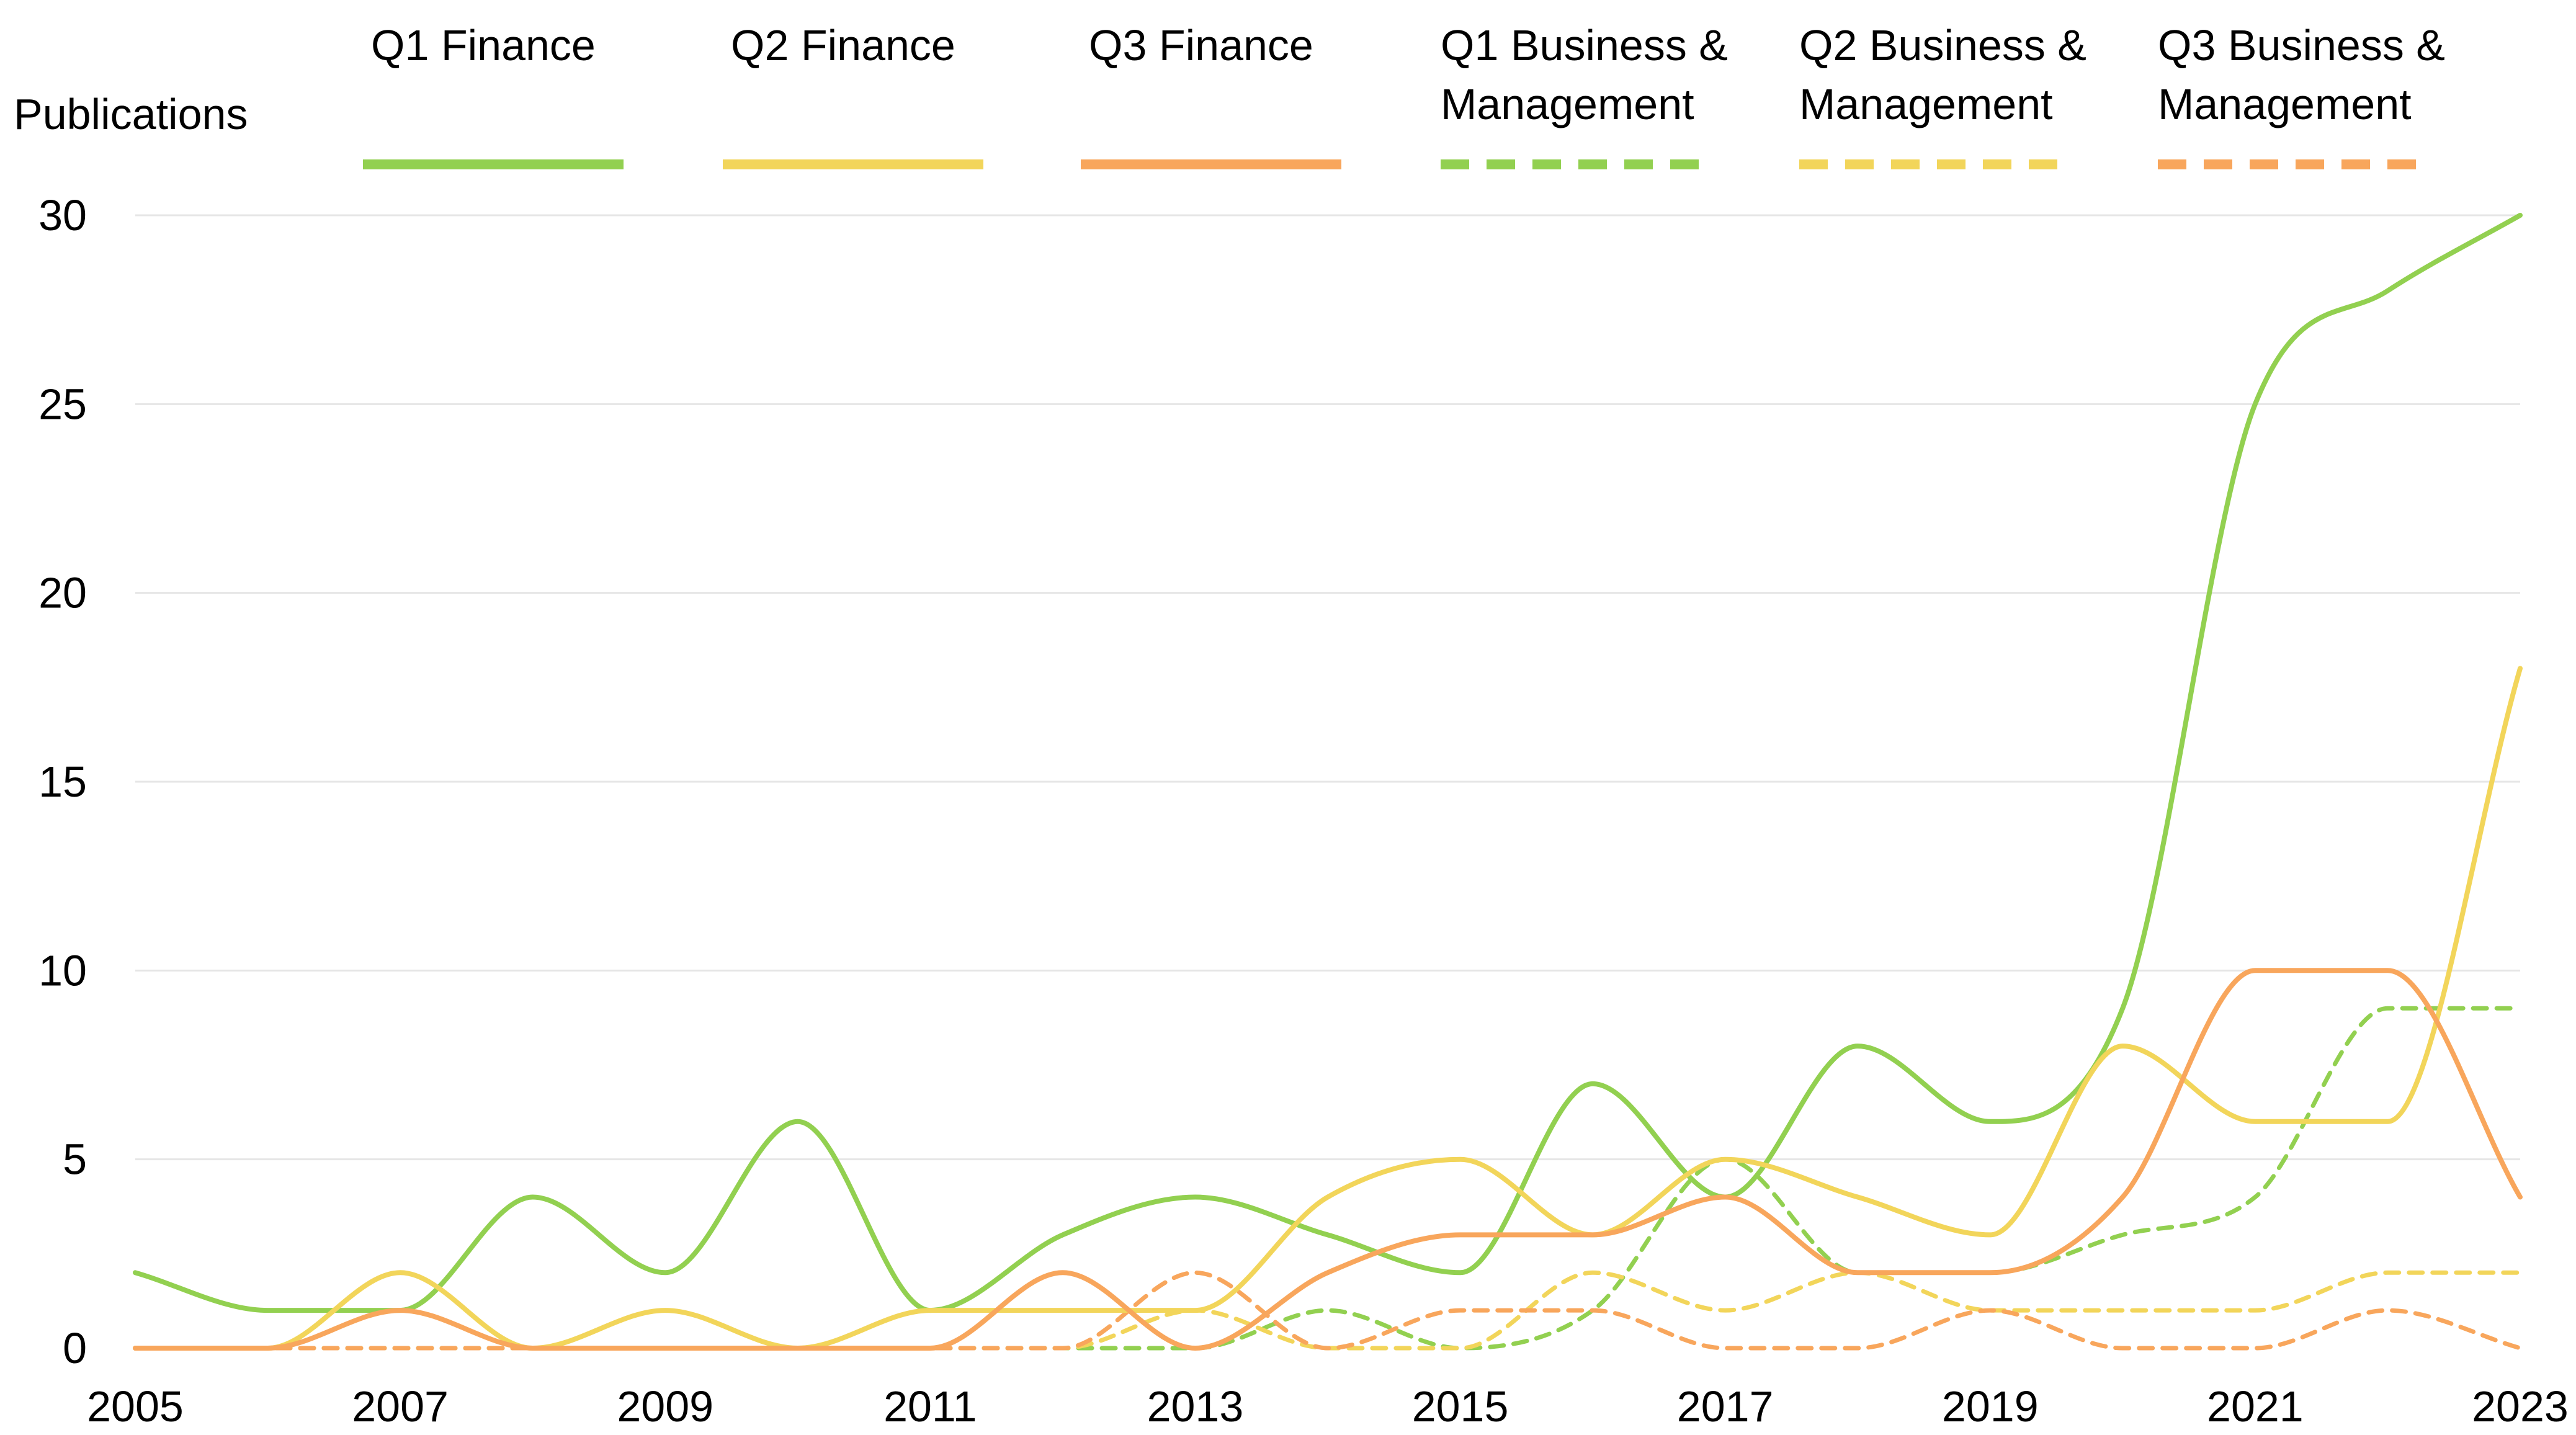  I want to click on legend-label: Q3 Finance, so click(1201, 45).